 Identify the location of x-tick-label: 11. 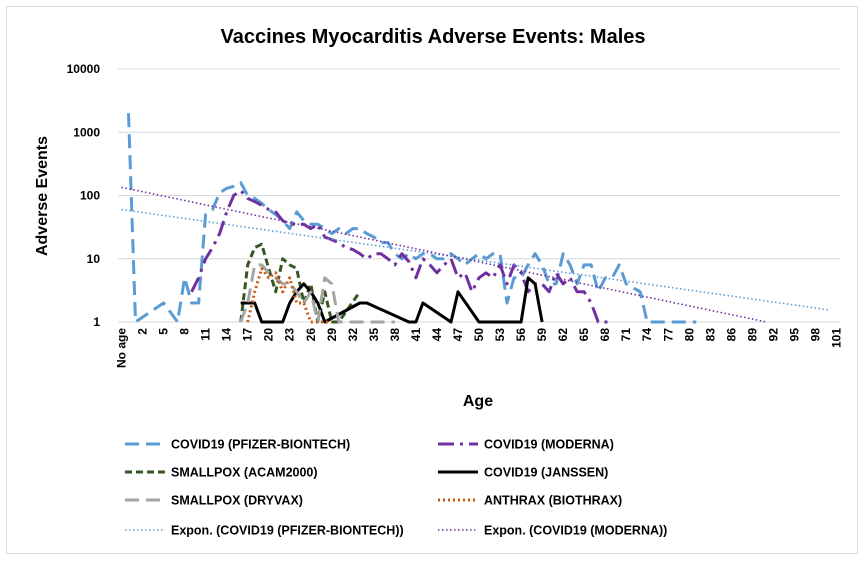
(206, 334).